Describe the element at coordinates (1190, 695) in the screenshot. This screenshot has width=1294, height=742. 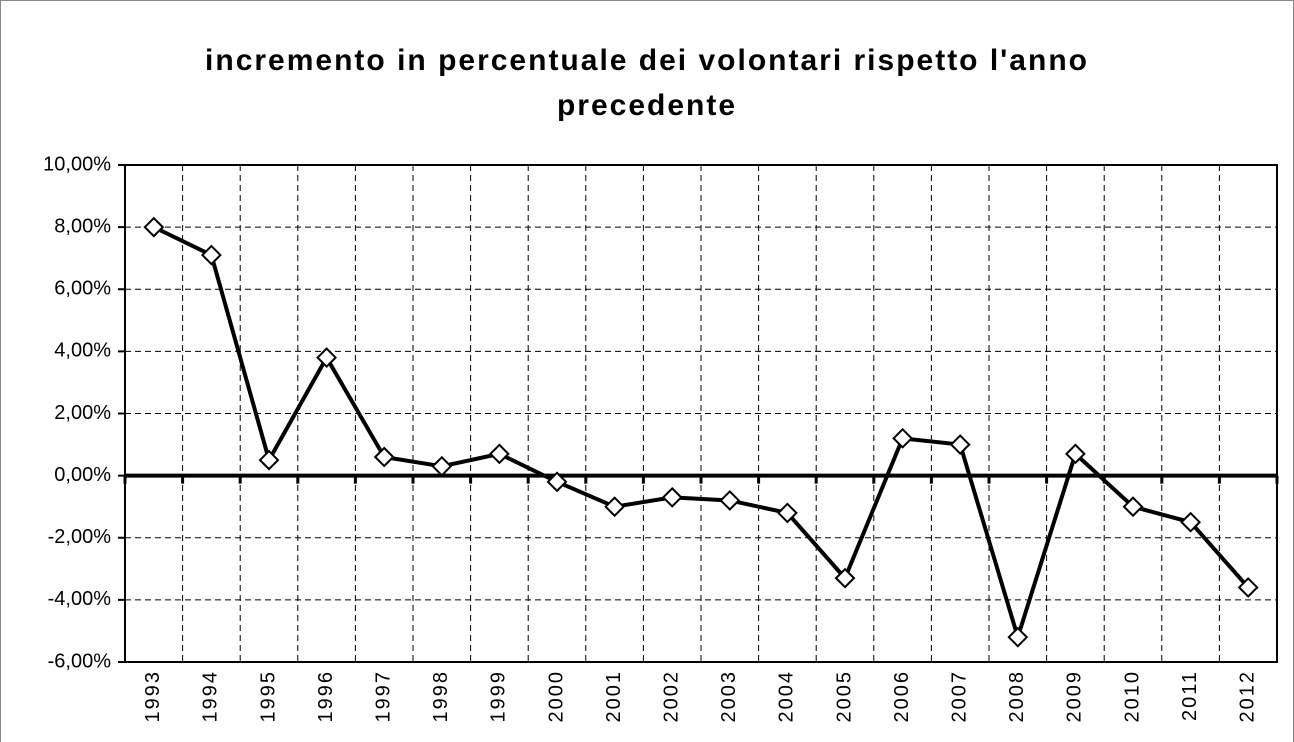
I see `x-tick-label: 2011` at that location.